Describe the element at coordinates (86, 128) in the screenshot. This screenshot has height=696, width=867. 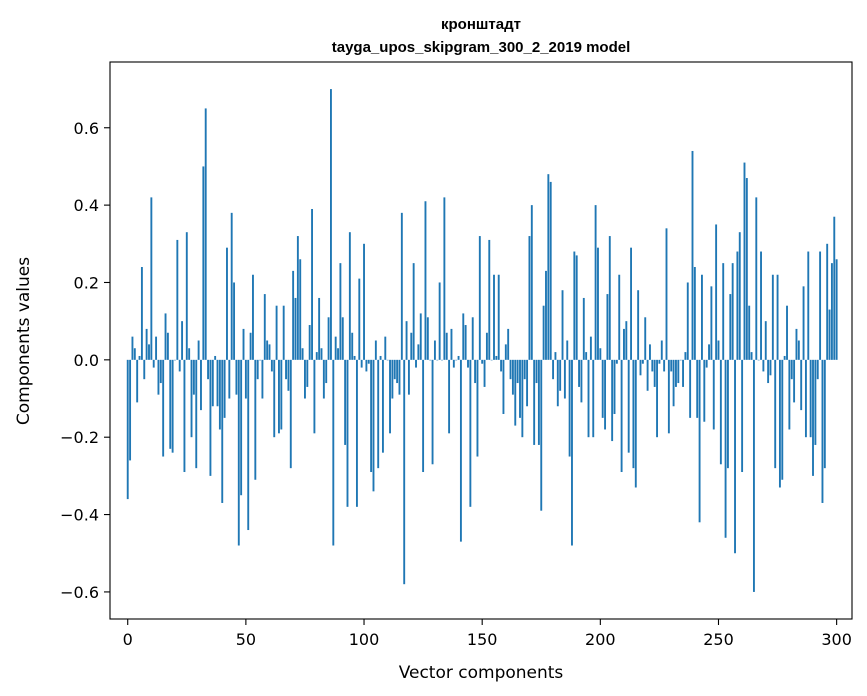
I see `y-tick-label: 0.6` at that location.